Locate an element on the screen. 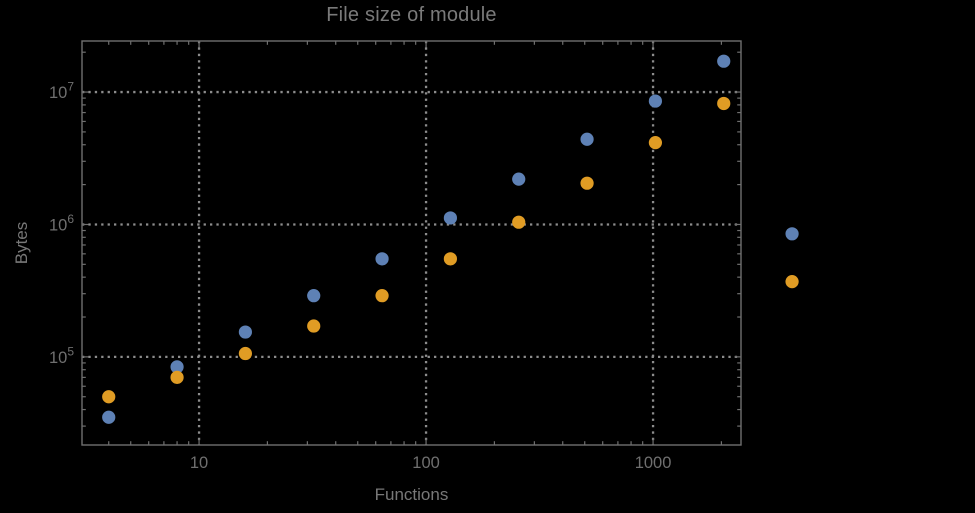 The width and height of the screenshot is (975, 513). x-tick-label: 100 is located at coordinates (426, 463).